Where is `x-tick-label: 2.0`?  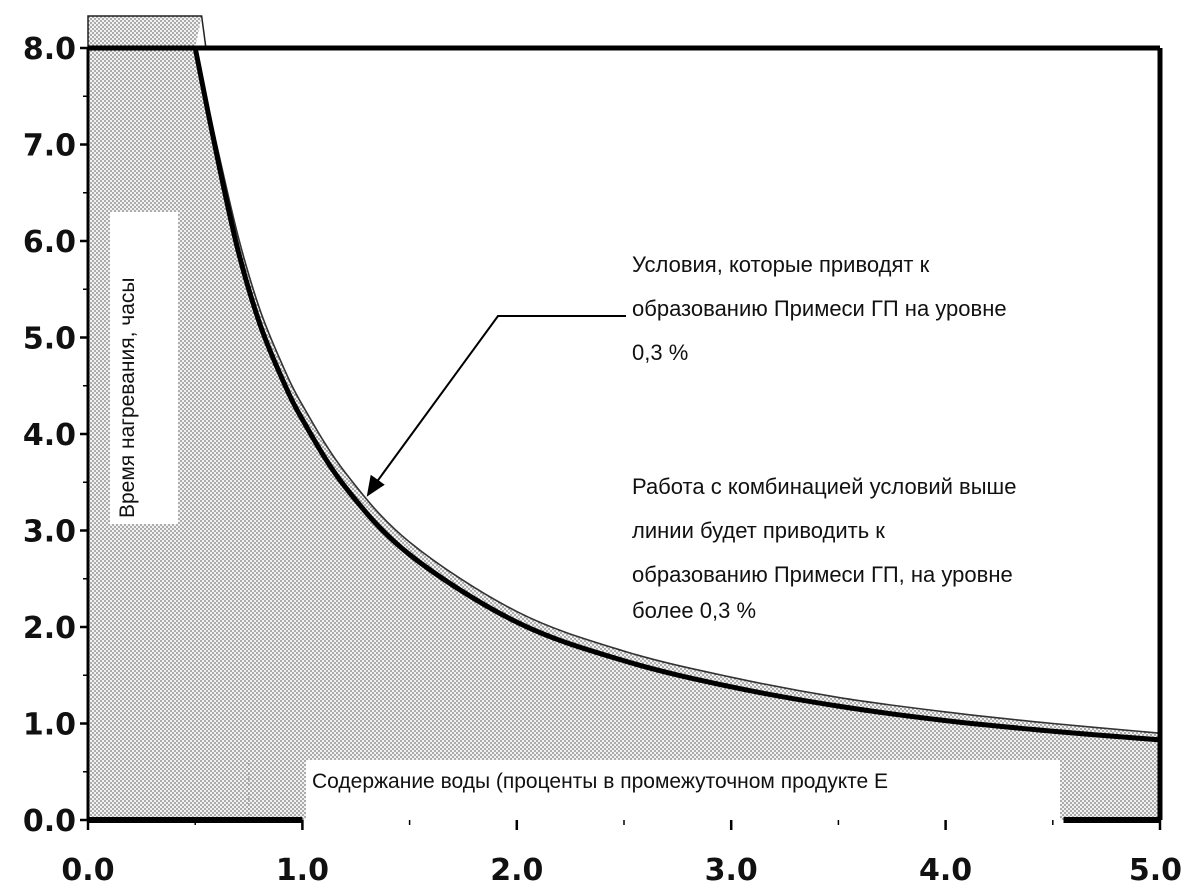 x-tick-label: 2.0 is located at coordinates (516, 870).